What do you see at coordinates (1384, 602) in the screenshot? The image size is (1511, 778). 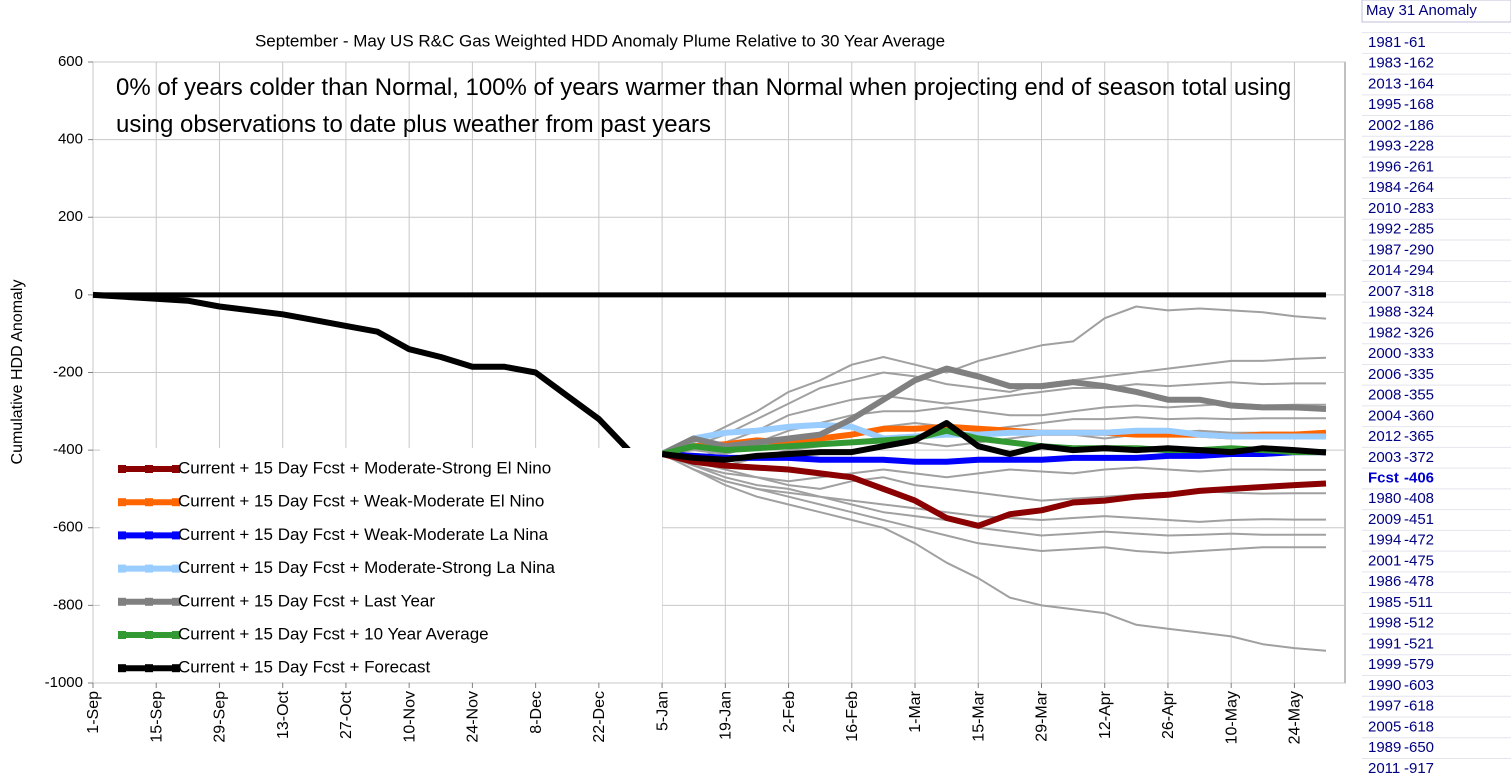 I see `table-year: 1985` at bounding box center [1384, 602].